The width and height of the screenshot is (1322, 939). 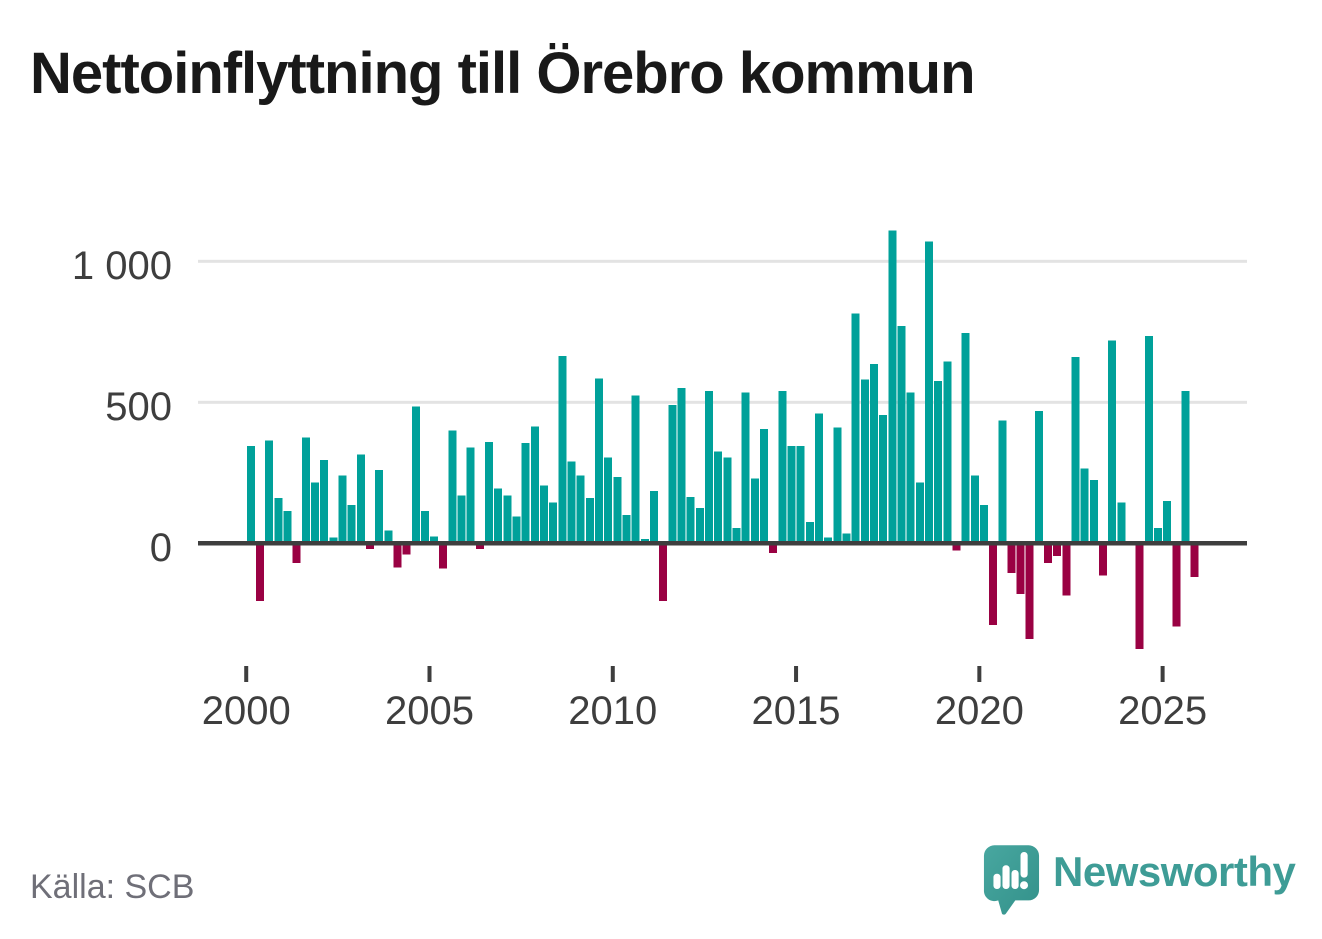 What do you see at coordinates (997, 881) in the screenshot?
I see `logo-bar-small` at bounding box center [997, 881].